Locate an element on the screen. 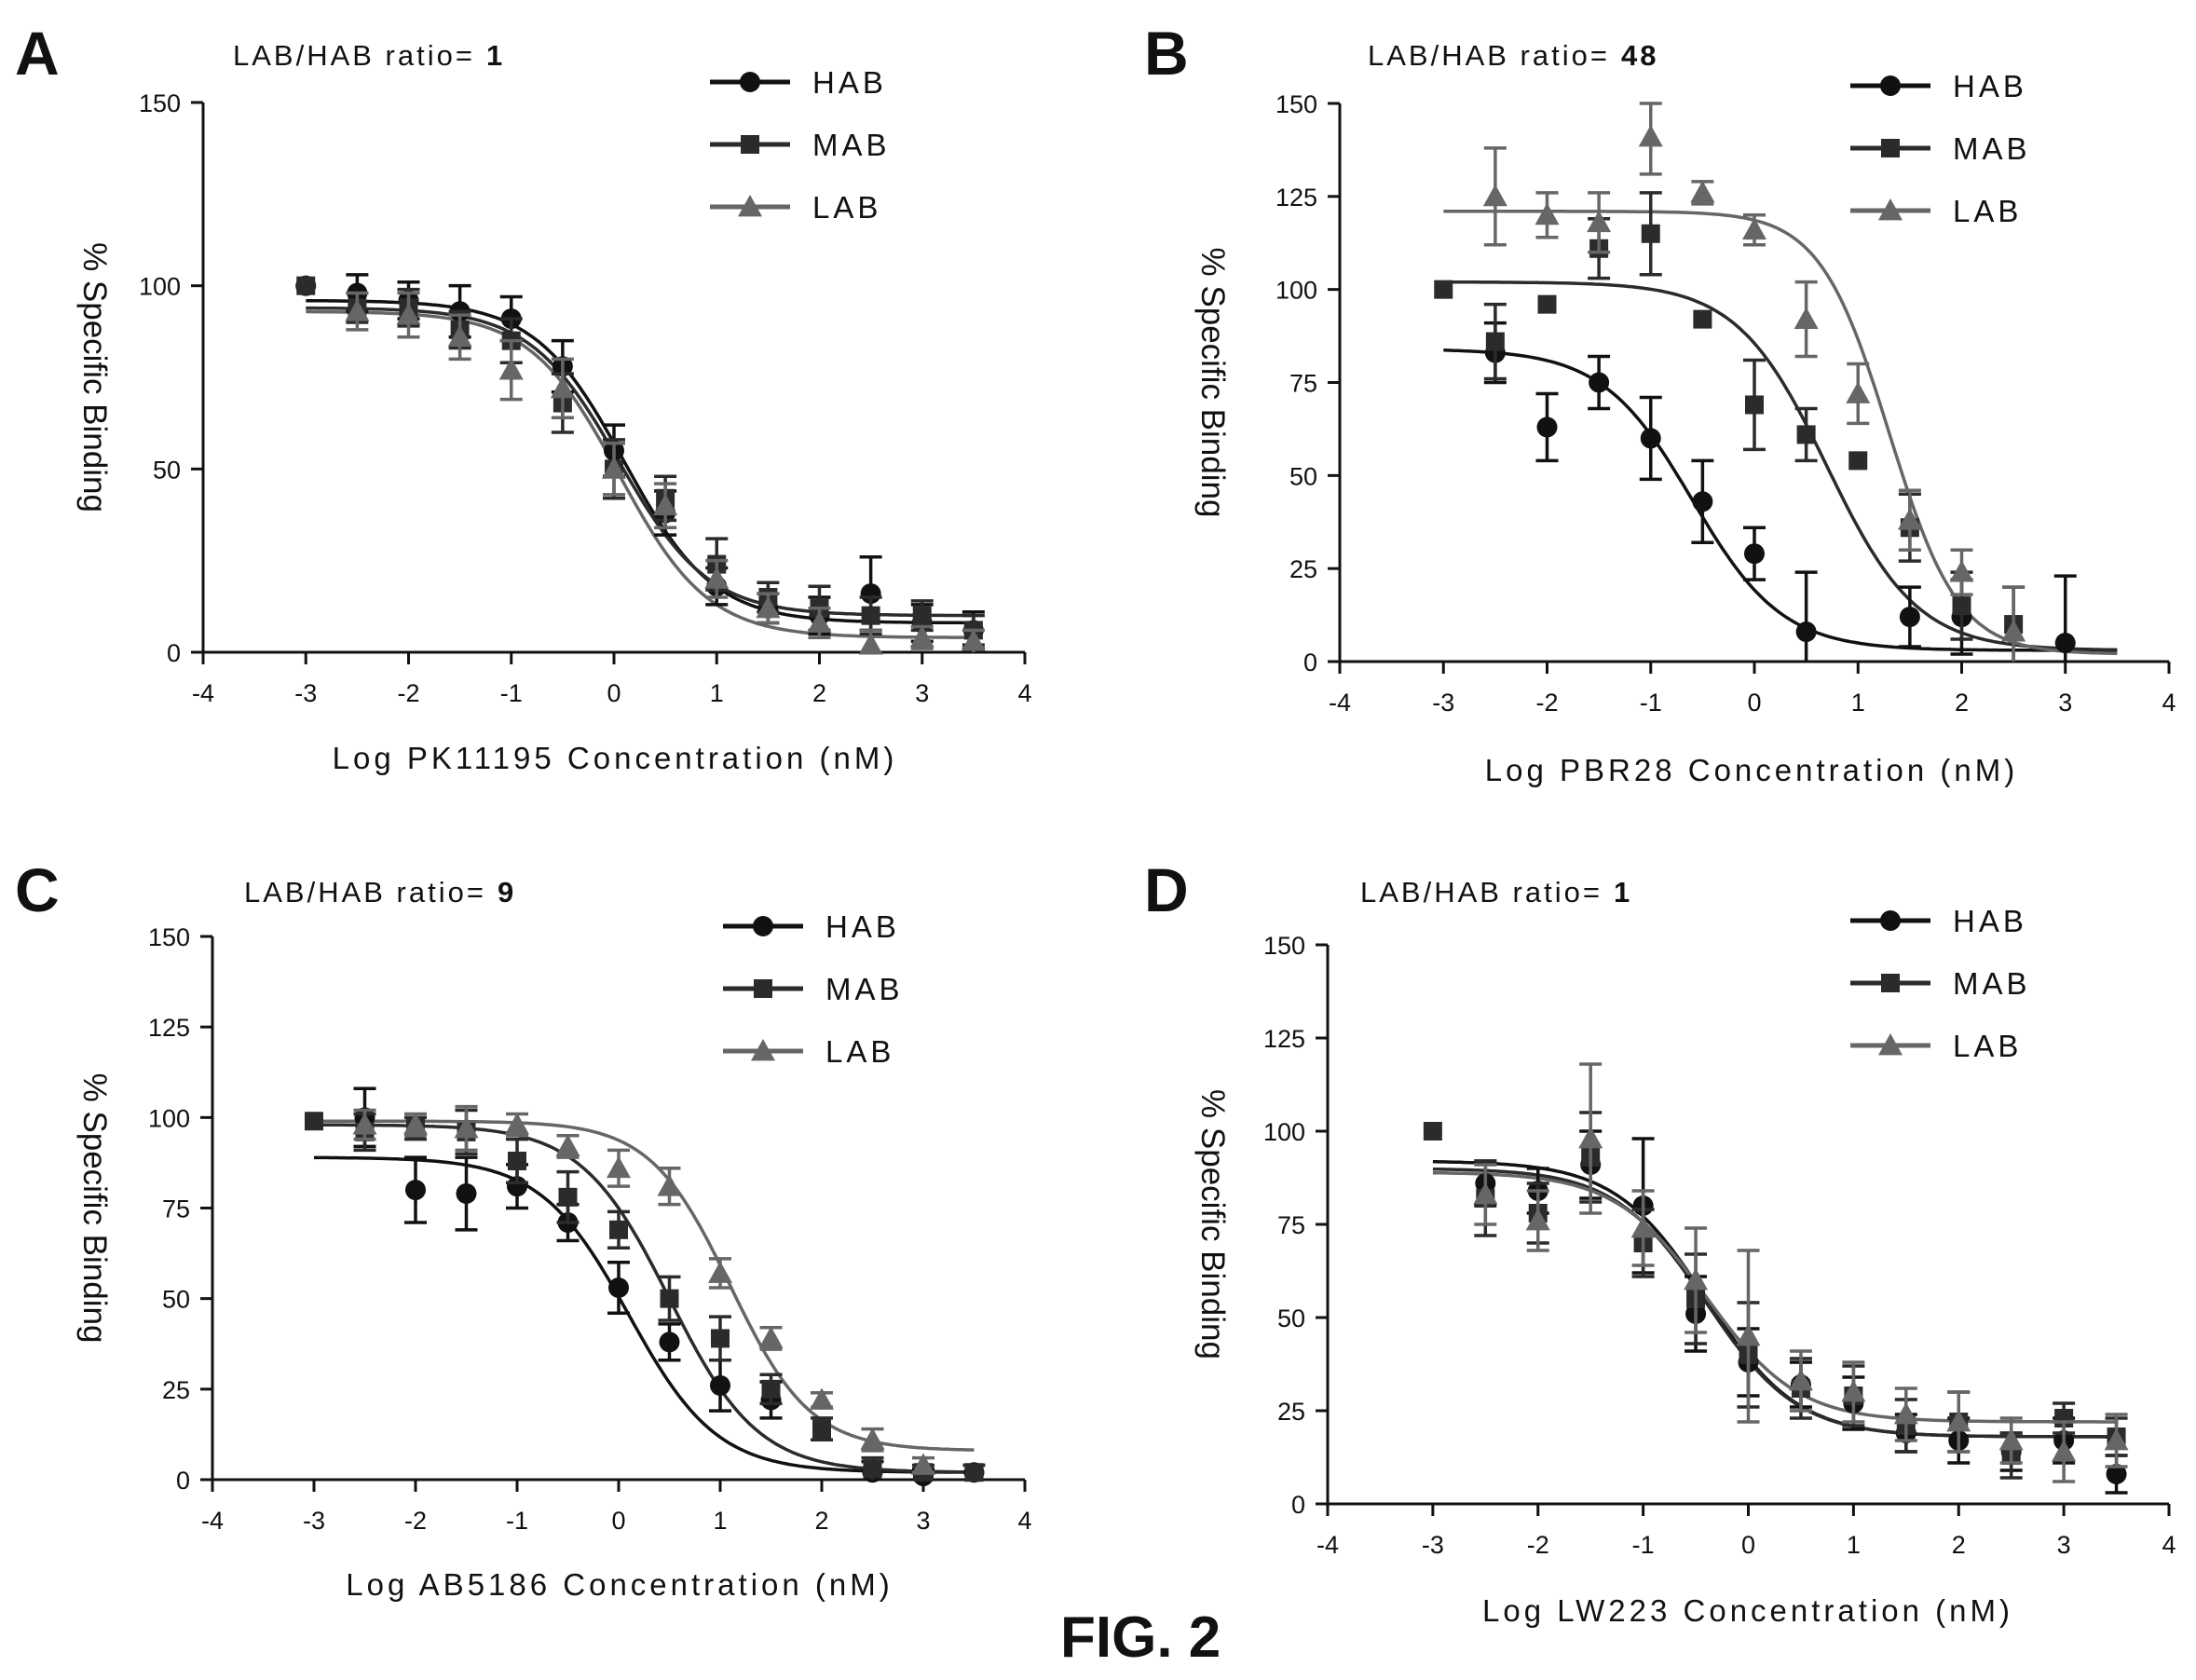 The width and height of the screenshot is (2196, 1680). panel-letter: C is located at coordinates (37, 889).